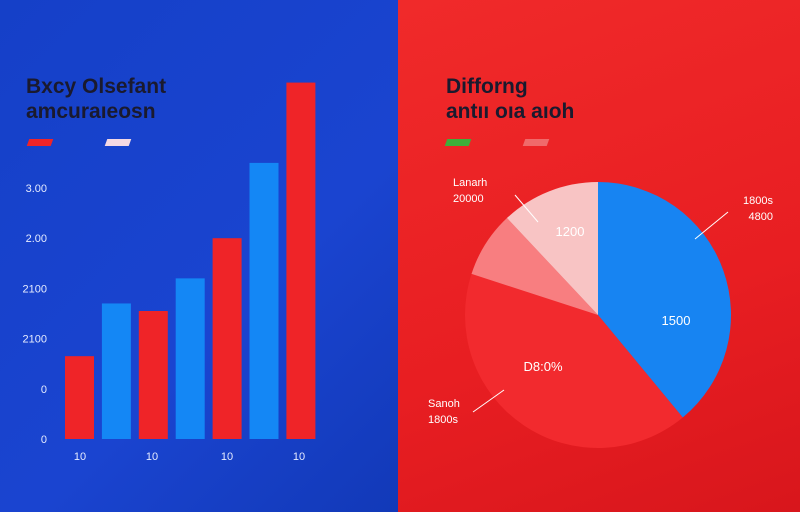 The height and width of the screenshot is (512, 800). I want to click on y-tick-label: 3.00, so click(36, 189).